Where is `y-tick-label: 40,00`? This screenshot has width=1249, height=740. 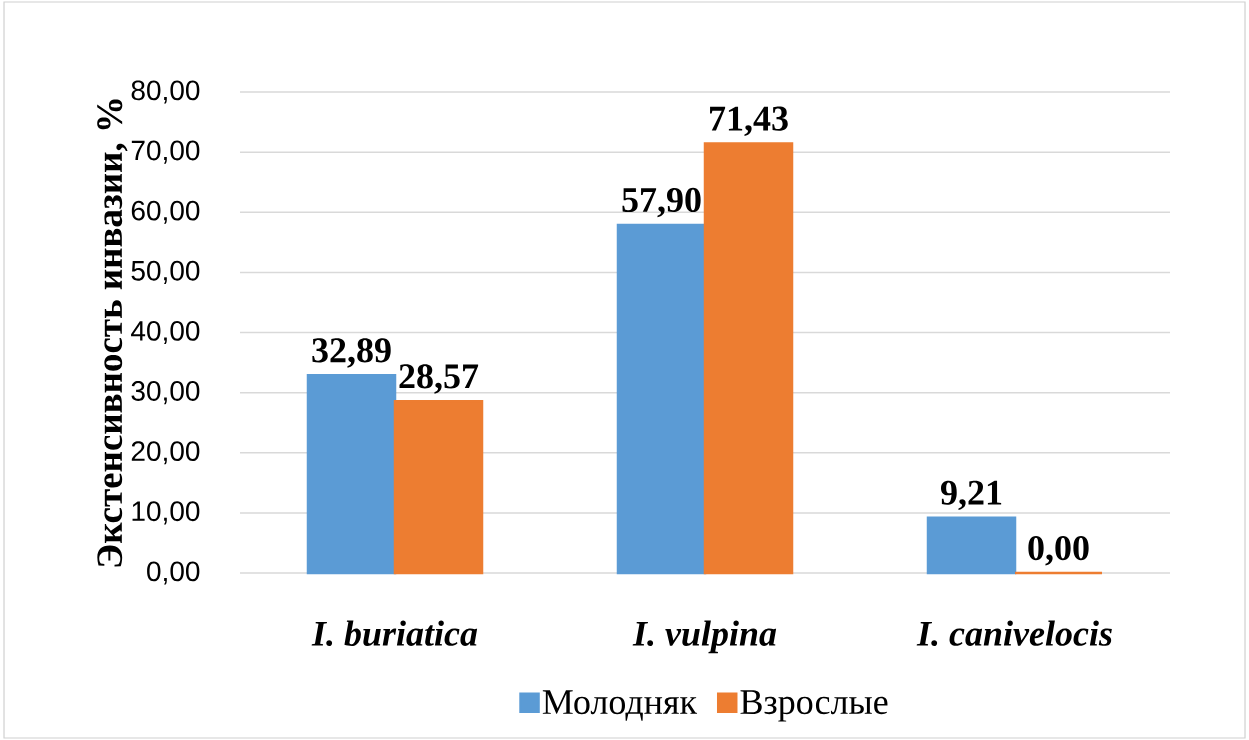 y-tick-label: 40,00 is located at coordinates (165, 332).